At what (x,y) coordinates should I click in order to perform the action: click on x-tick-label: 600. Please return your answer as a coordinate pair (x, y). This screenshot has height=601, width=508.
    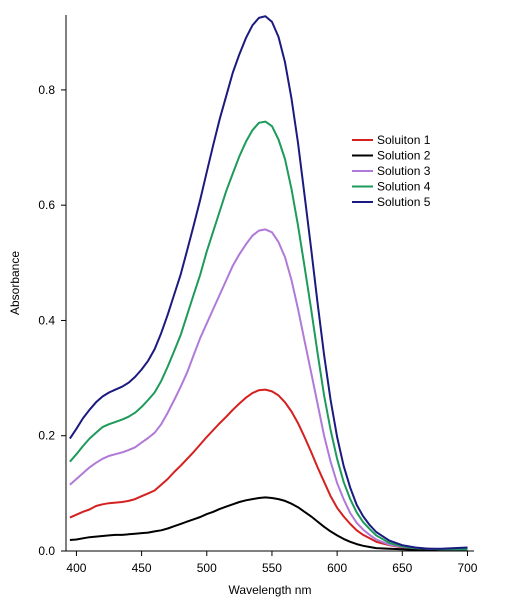
    Looking at the image, I should click on (337, 568).